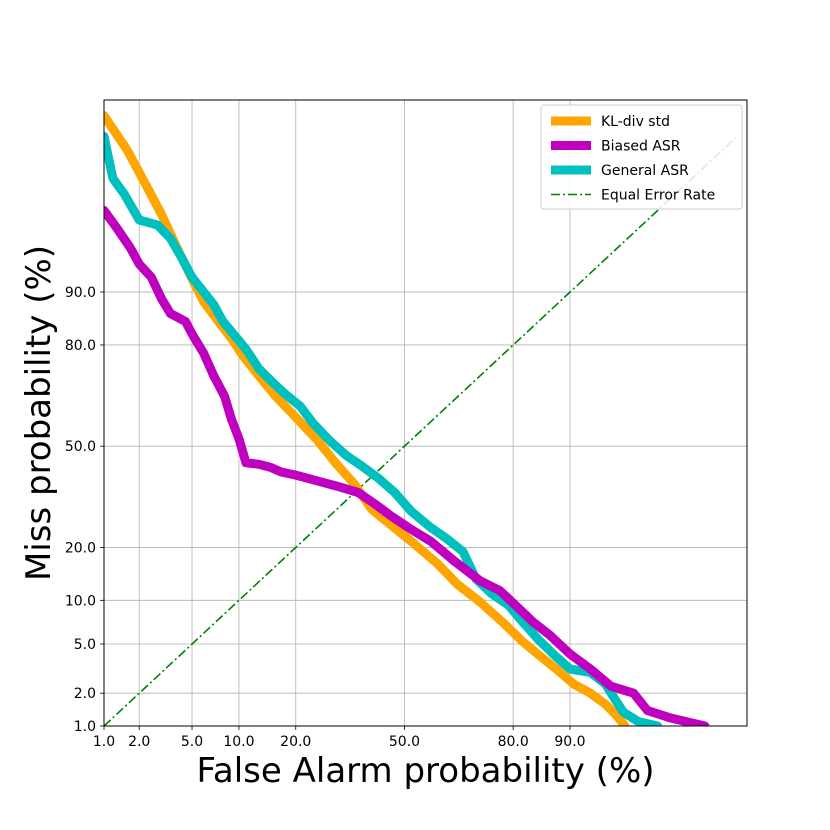 This screenshot has height=830, width=830. I want to click on x-axis-title: False Alarm probability (%), so click(425, 771).